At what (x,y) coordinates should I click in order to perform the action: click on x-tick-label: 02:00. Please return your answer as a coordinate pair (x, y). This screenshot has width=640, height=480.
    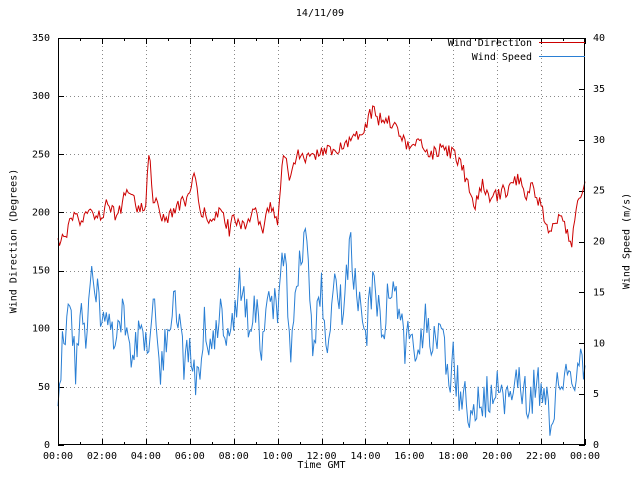
    Looking at the image, I should click on (102, 456).